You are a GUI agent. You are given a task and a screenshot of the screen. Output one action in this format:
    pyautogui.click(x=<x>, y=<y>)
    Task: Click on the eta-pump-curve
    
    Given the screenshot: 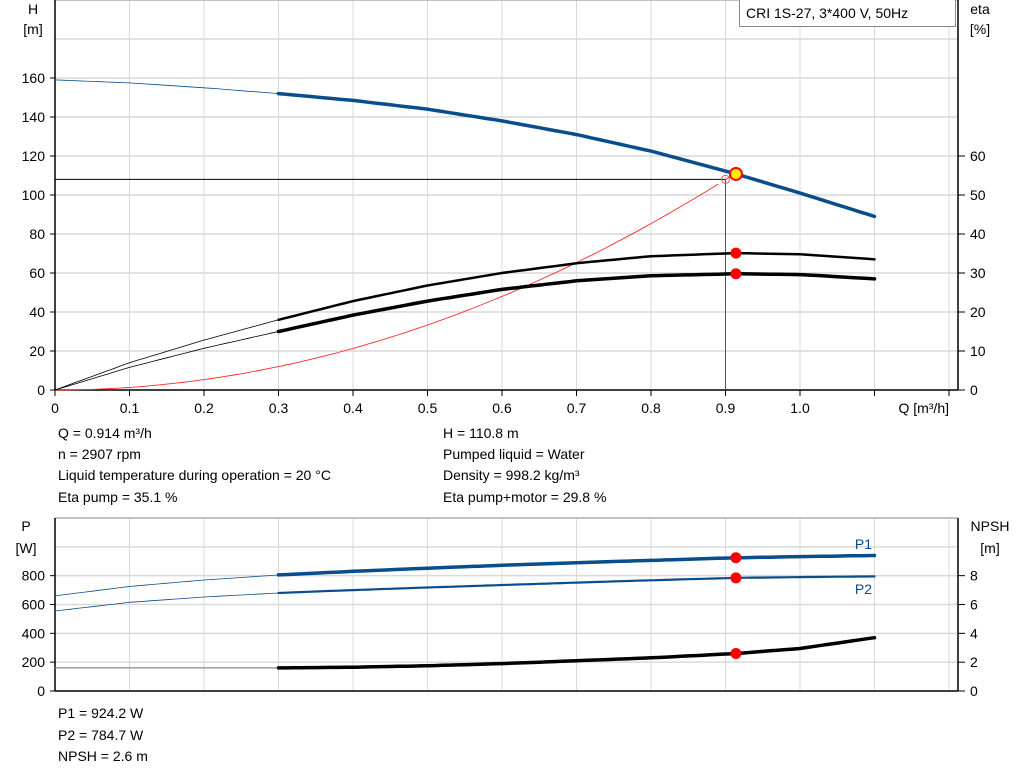 What is the action you would take?
    pyautogui.click(x=576, y=286)
    